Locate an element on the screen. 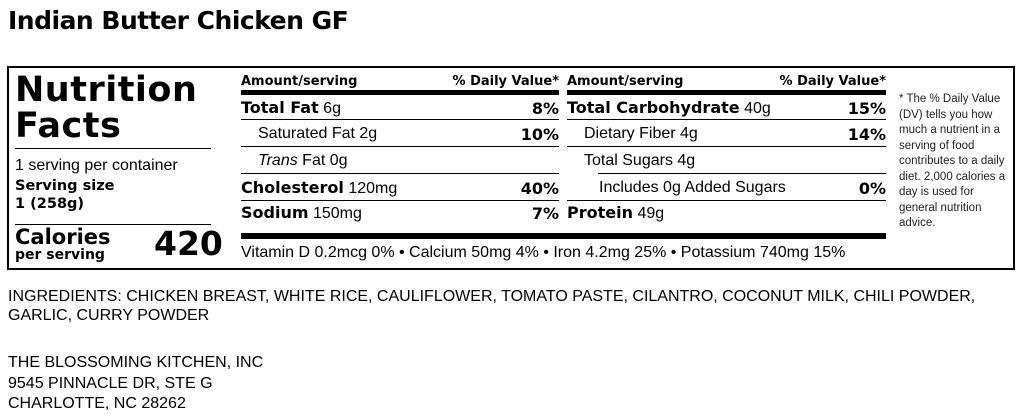 Image resolution: width=1024 pixels, height=417 pixels. calories-value: 420 is located at coordinates (188, 243).